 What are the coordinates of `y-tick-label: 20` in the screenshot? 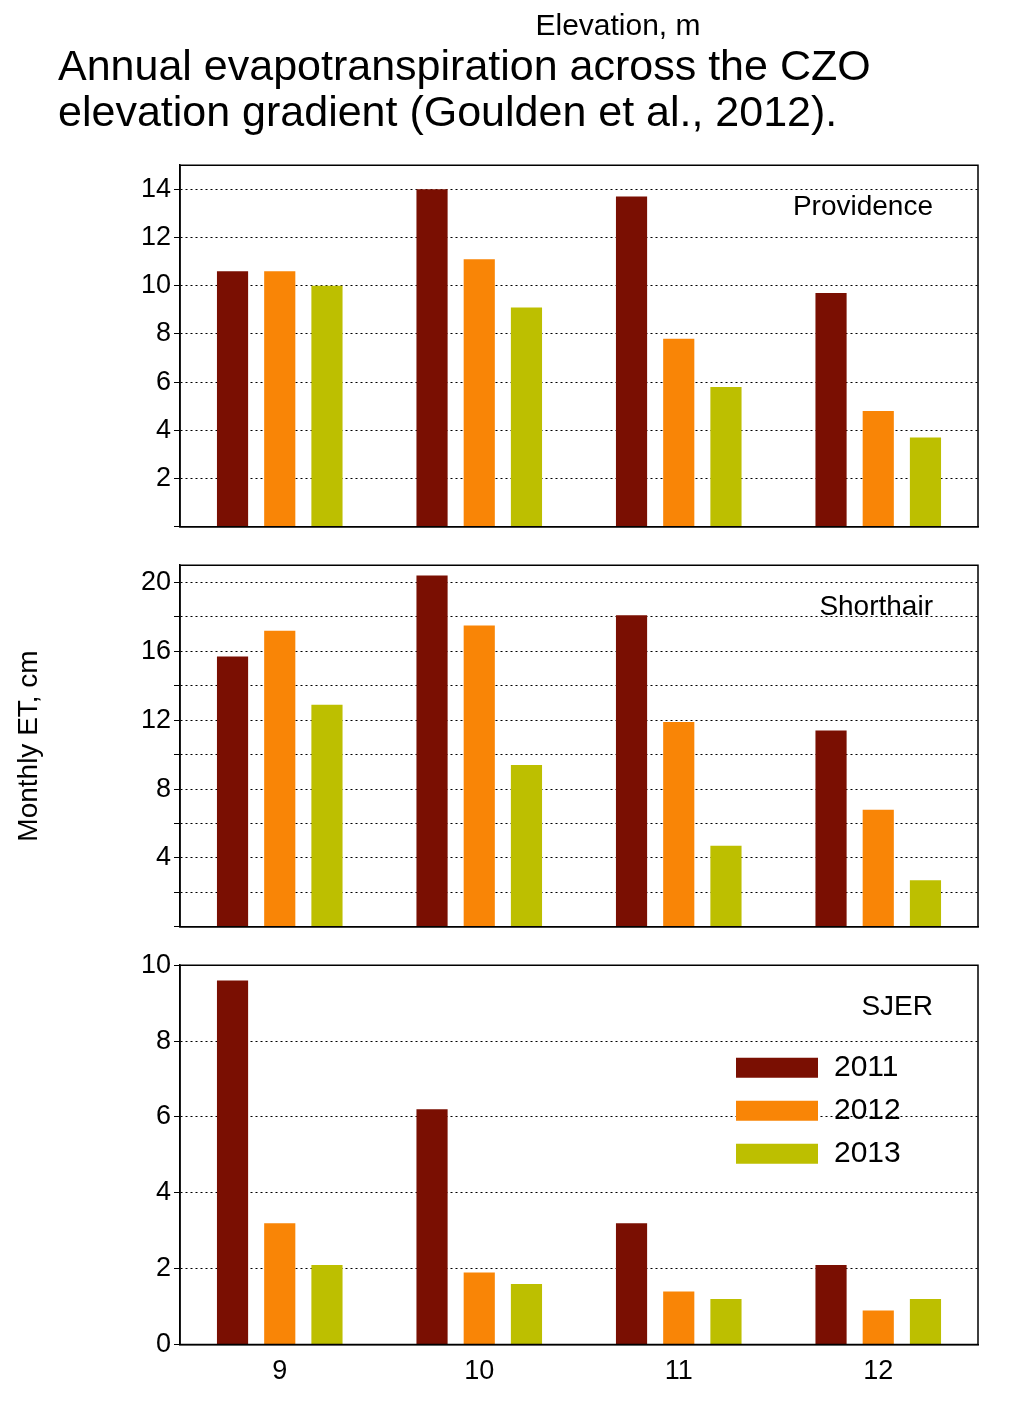 It's located at (155, 580).